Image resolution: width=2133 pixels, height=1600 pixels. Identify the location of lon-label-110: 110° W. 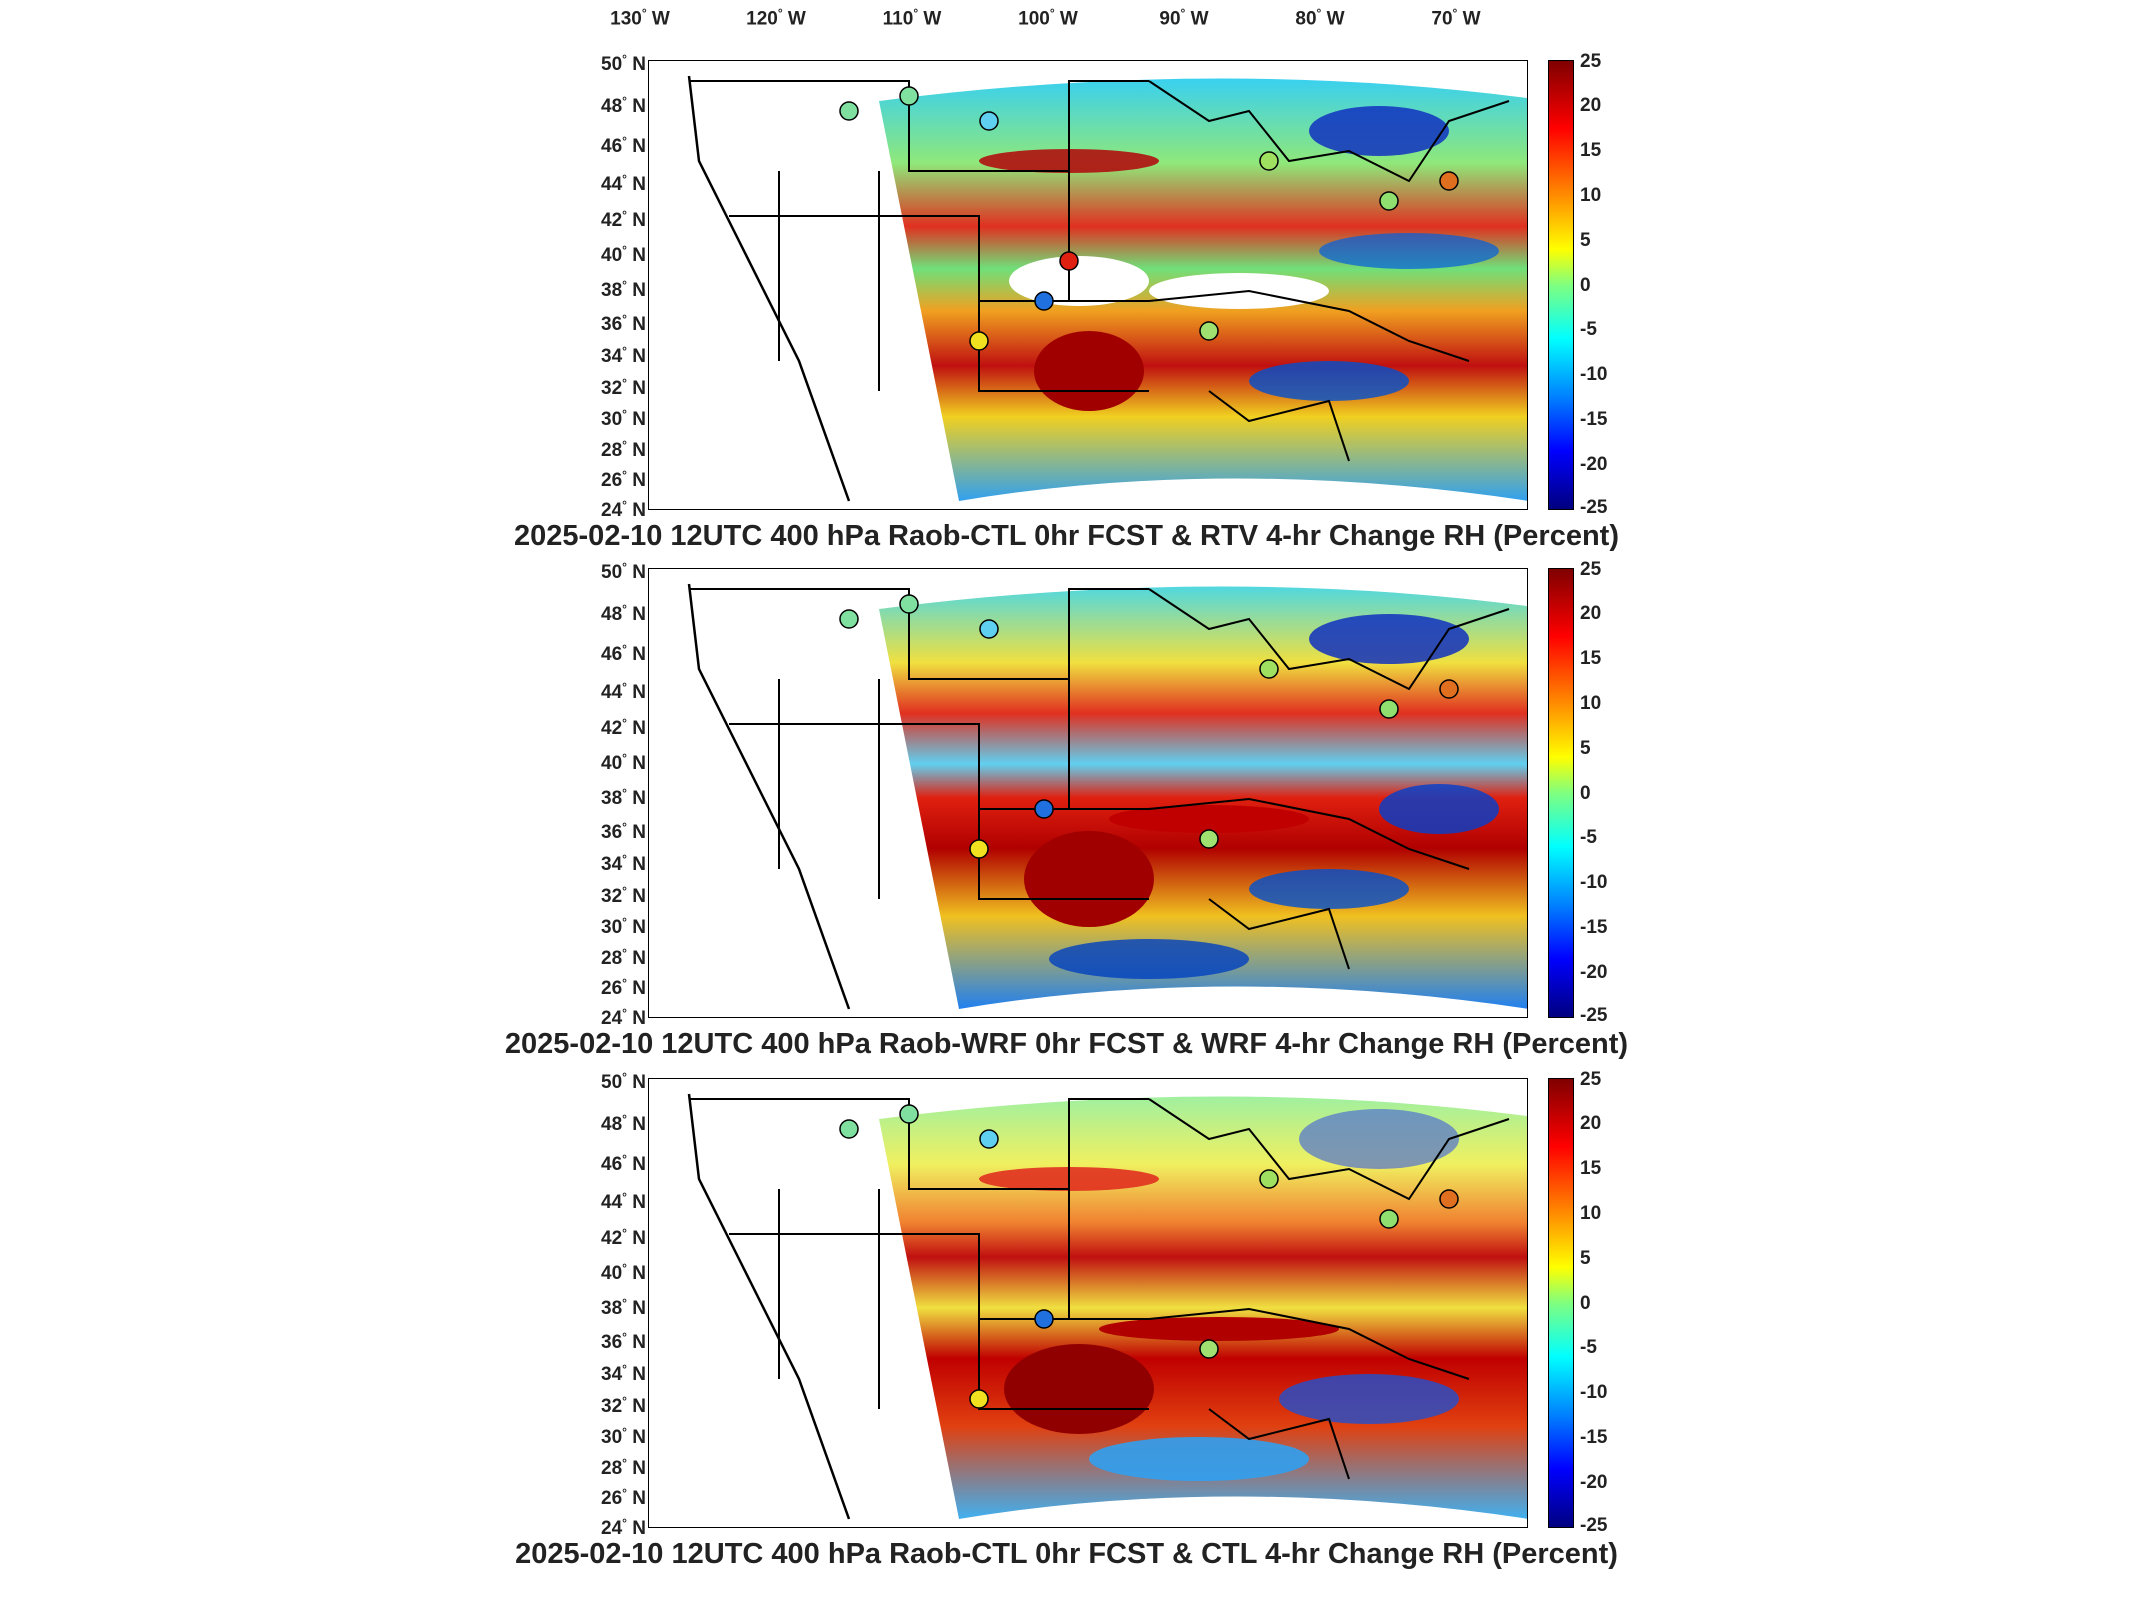
(912, 18).